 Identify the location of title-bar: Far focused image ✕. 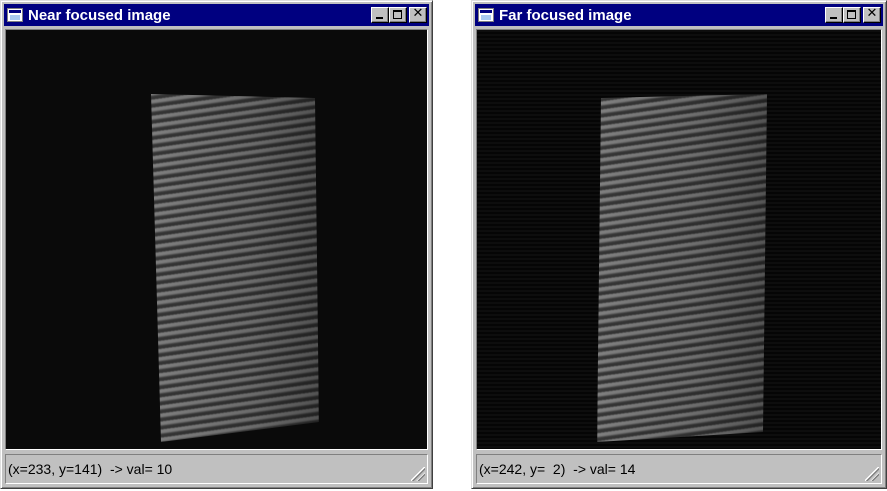
(679, 15).